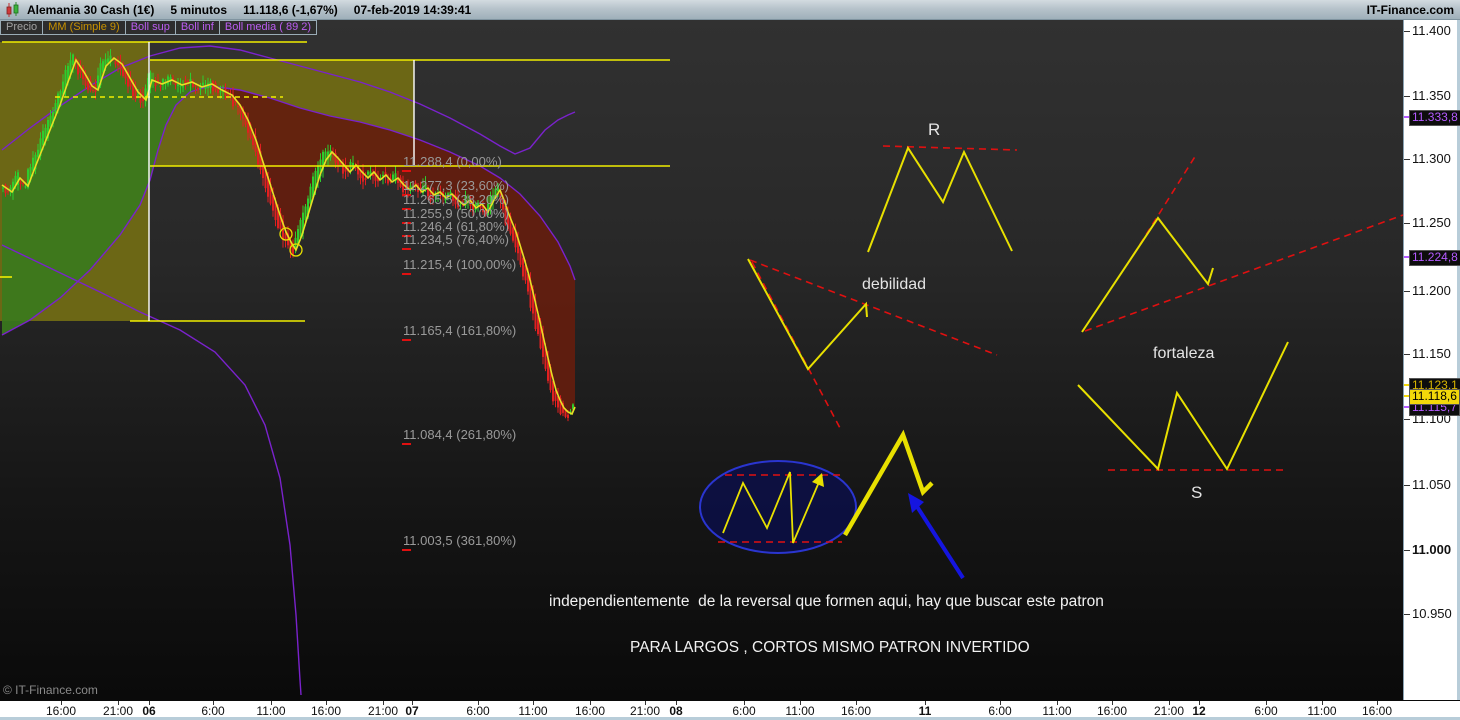  What do you see at coordinates (478, 711) in the screenshot?
I see `time-tick-label: 6:00` at bounding box center [478, 711].